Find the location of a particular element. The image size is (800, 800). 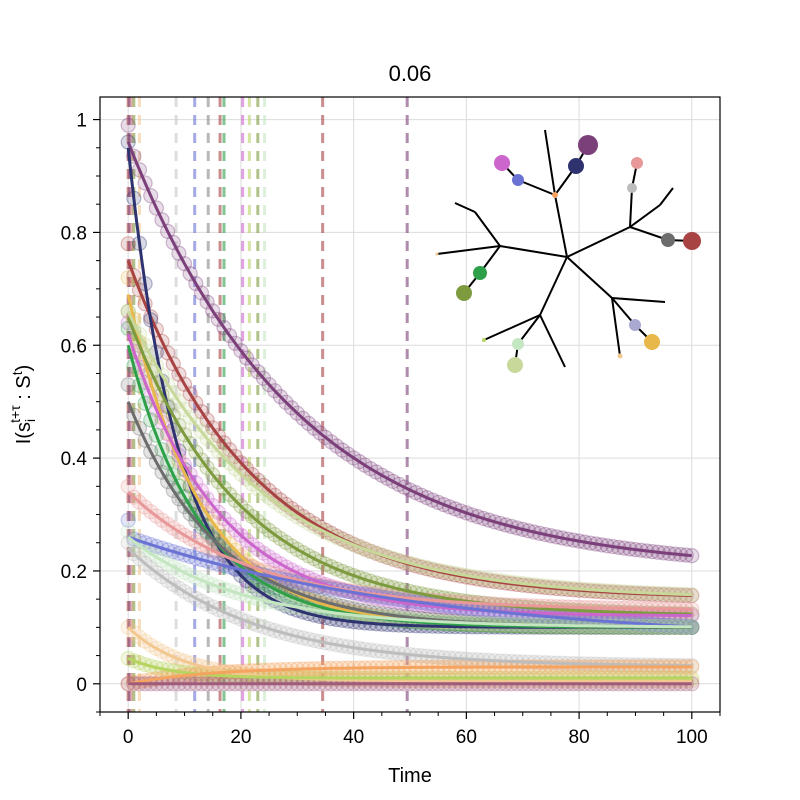

y-axis-label: I(sit+τ : St) is located at coordinates (22, 405).